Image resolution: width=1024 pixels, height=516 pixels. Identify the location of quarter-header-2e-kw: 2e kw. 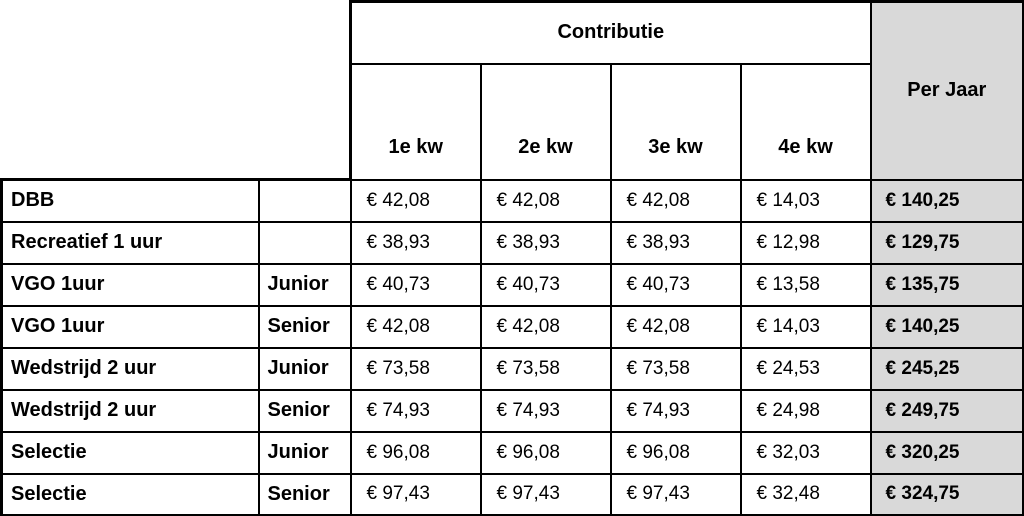
(545, 121).